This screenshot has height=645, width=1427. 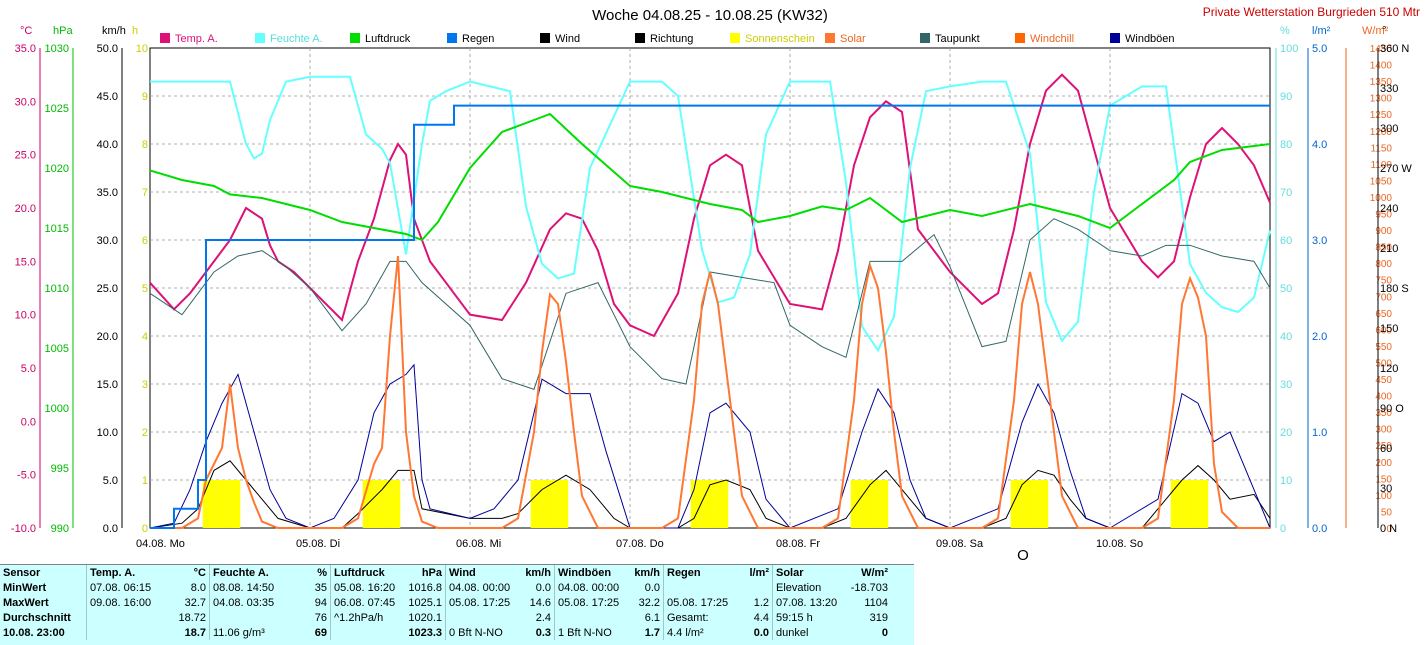 I want to click on axis-tick-label: 80, so click(x=1286, y=145).